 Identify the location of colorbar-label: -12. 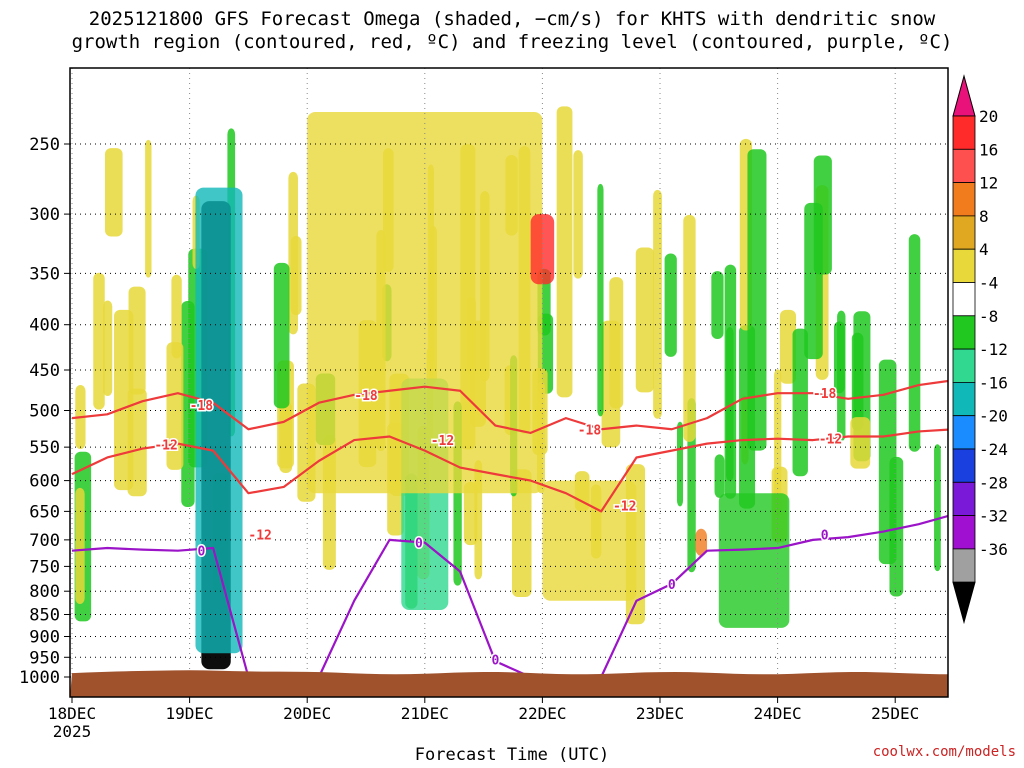
(993, 349).